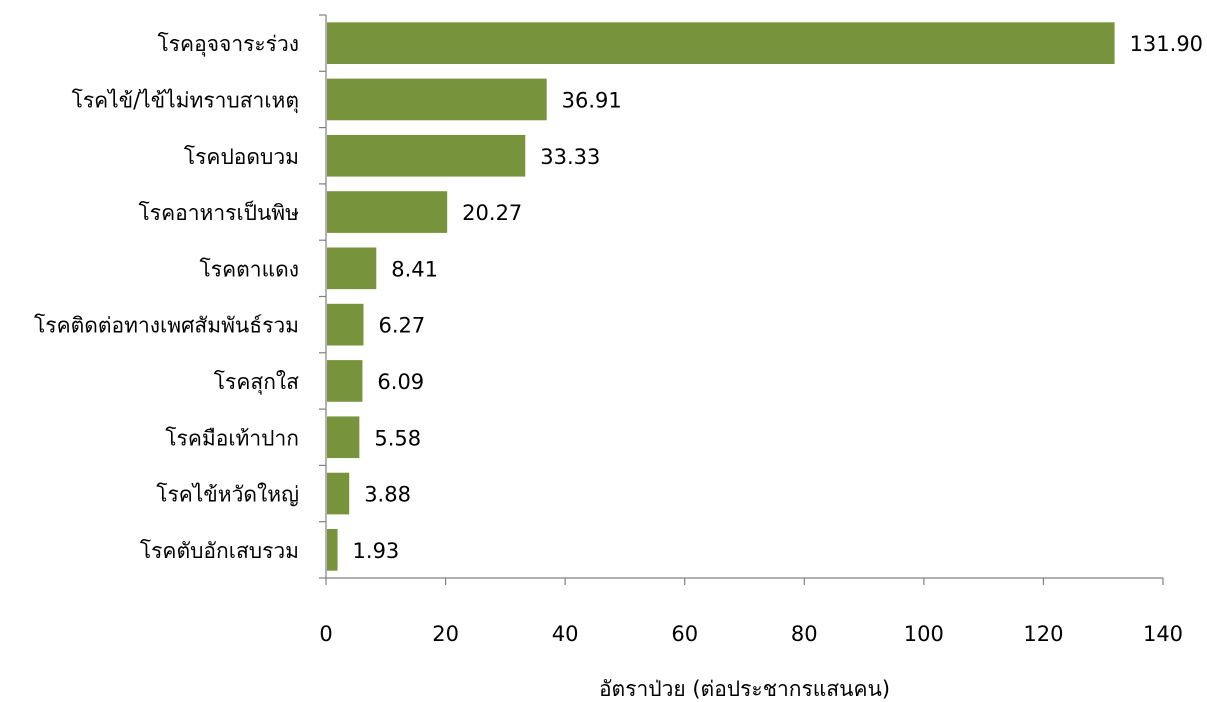  Describe the element at coordinates (219, 212) in the screenshot. I see `category-label: โรคอาหารเป็นพิษ` at that location.